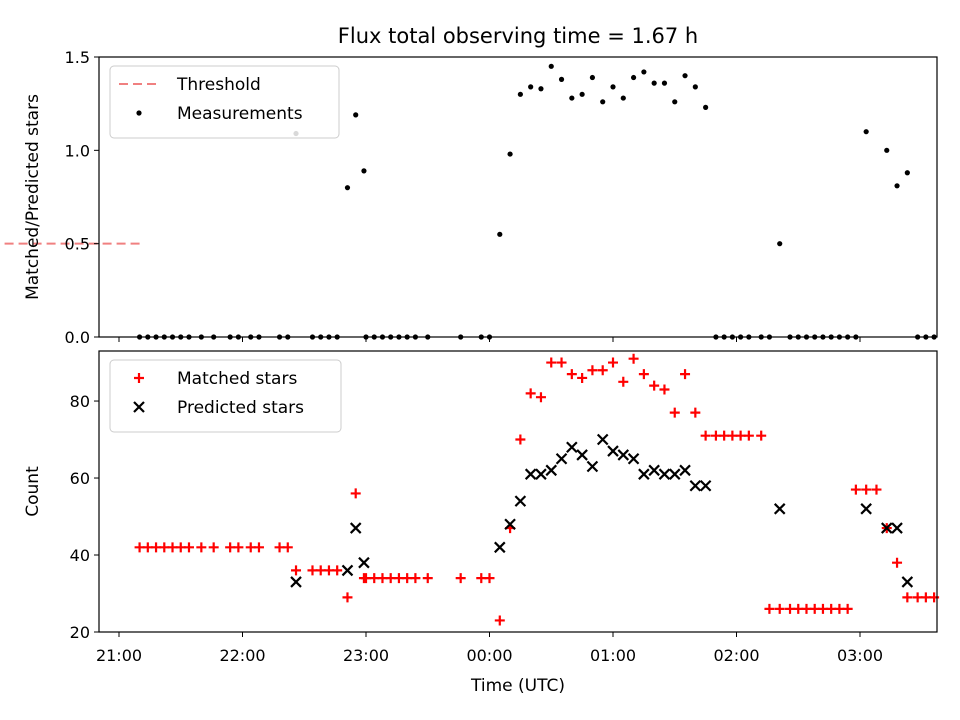  Describe the element at coordinates (224, 102) in the screenshot. I see `legend-box` at that location.